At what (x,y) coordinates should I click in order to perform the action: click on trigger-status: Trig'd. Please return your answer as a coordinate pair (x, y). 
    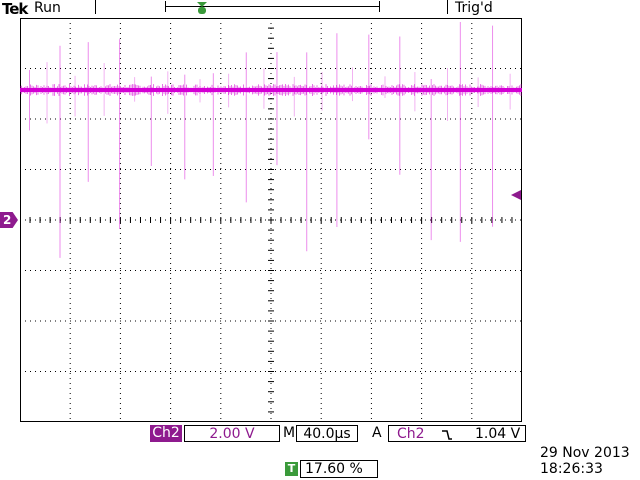
    Looking at the image, I should click on (474, 8).